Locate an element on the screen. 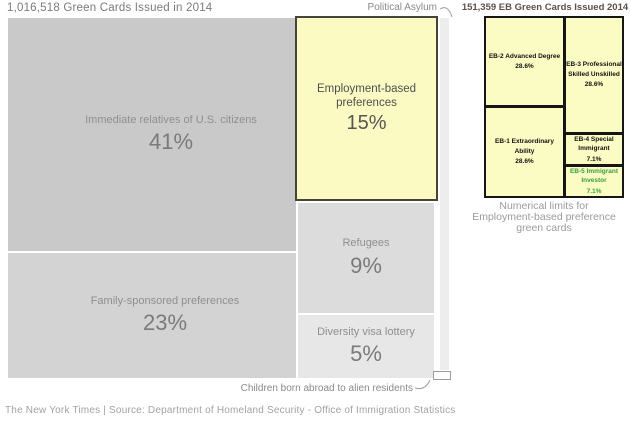 This screenshot has height=428, width=630. block-text: Family-sponsored preferences 23% is located at coordinates (165, 316).